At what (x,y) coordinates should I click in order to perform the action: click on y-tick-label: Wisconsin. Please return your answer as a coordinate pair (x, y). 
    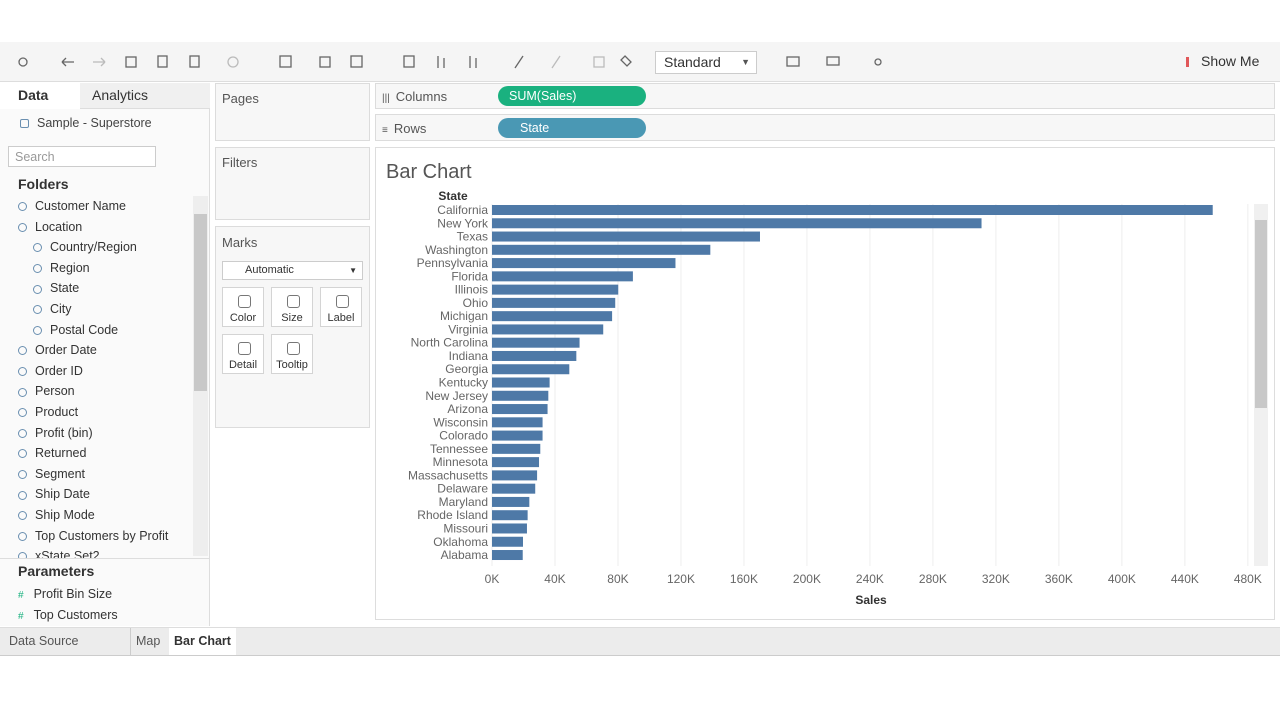
    Looking at the image, I should click on (460, 422).